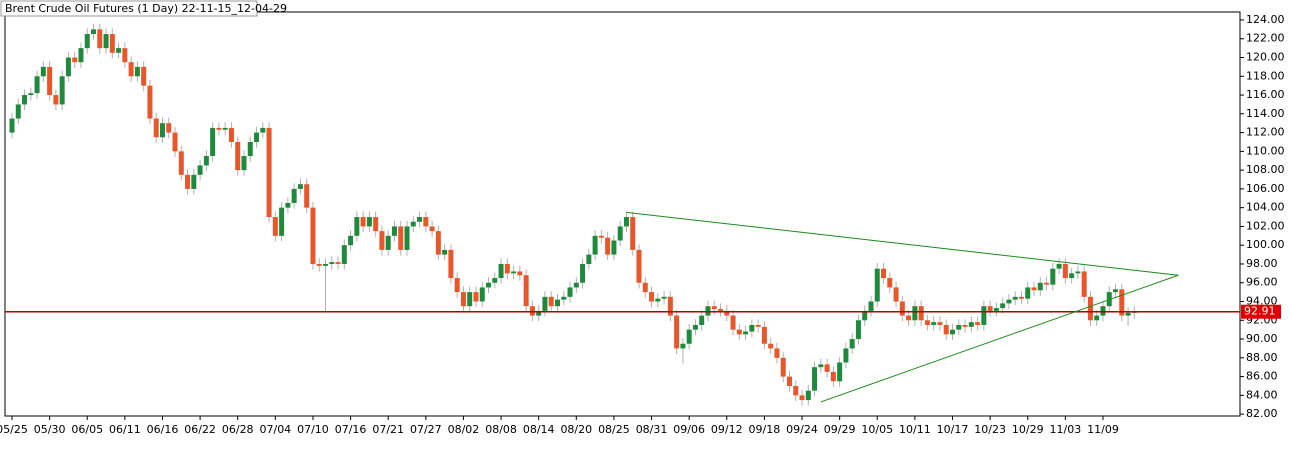 Image resolution: width=1291 pixels, height=455 pixels. What do you see at coordinates (1265, 132) in the screenshot?
I see `y-tick-label: 112.00` at bounding box center [1265, 132].